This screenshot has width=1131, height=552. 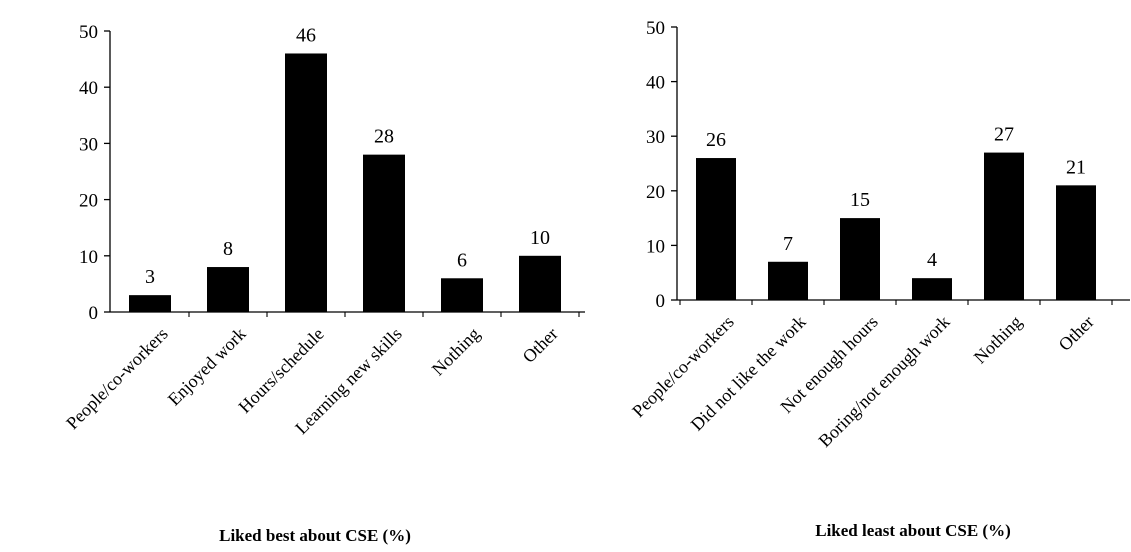 What do you see at coordinates (384, 137) in the screenshot?
I see `bar-value-label: 28` at bounding box center [384, 137].